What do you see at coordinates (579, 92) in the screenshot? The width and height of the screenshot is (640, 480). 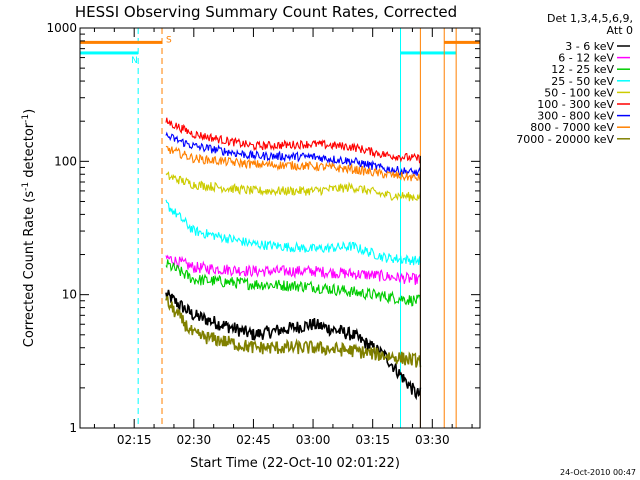 I see `legend-label-4: 50 - 100 keV` at bounding box center [579, 92].